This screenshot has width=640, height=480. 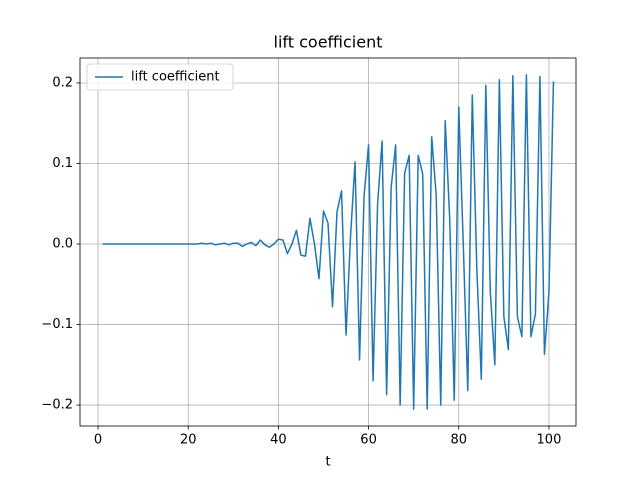 I want to click on y-tick-label: 0.0, so click(x=62, y=244).